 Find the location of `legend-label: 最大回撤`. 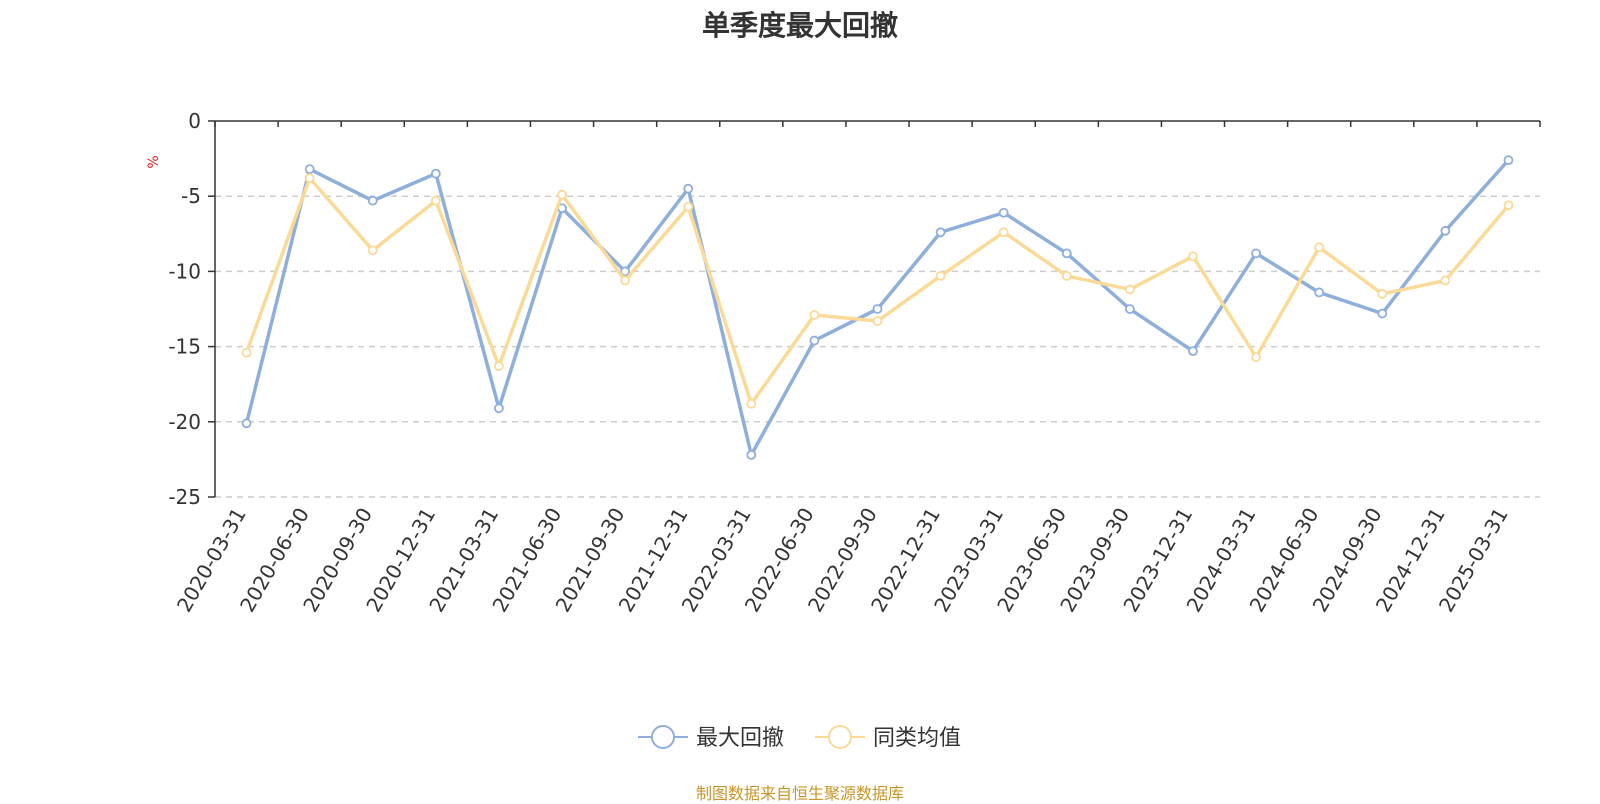

legend-label: 最大回撤 is located at coordinates (740, 738).